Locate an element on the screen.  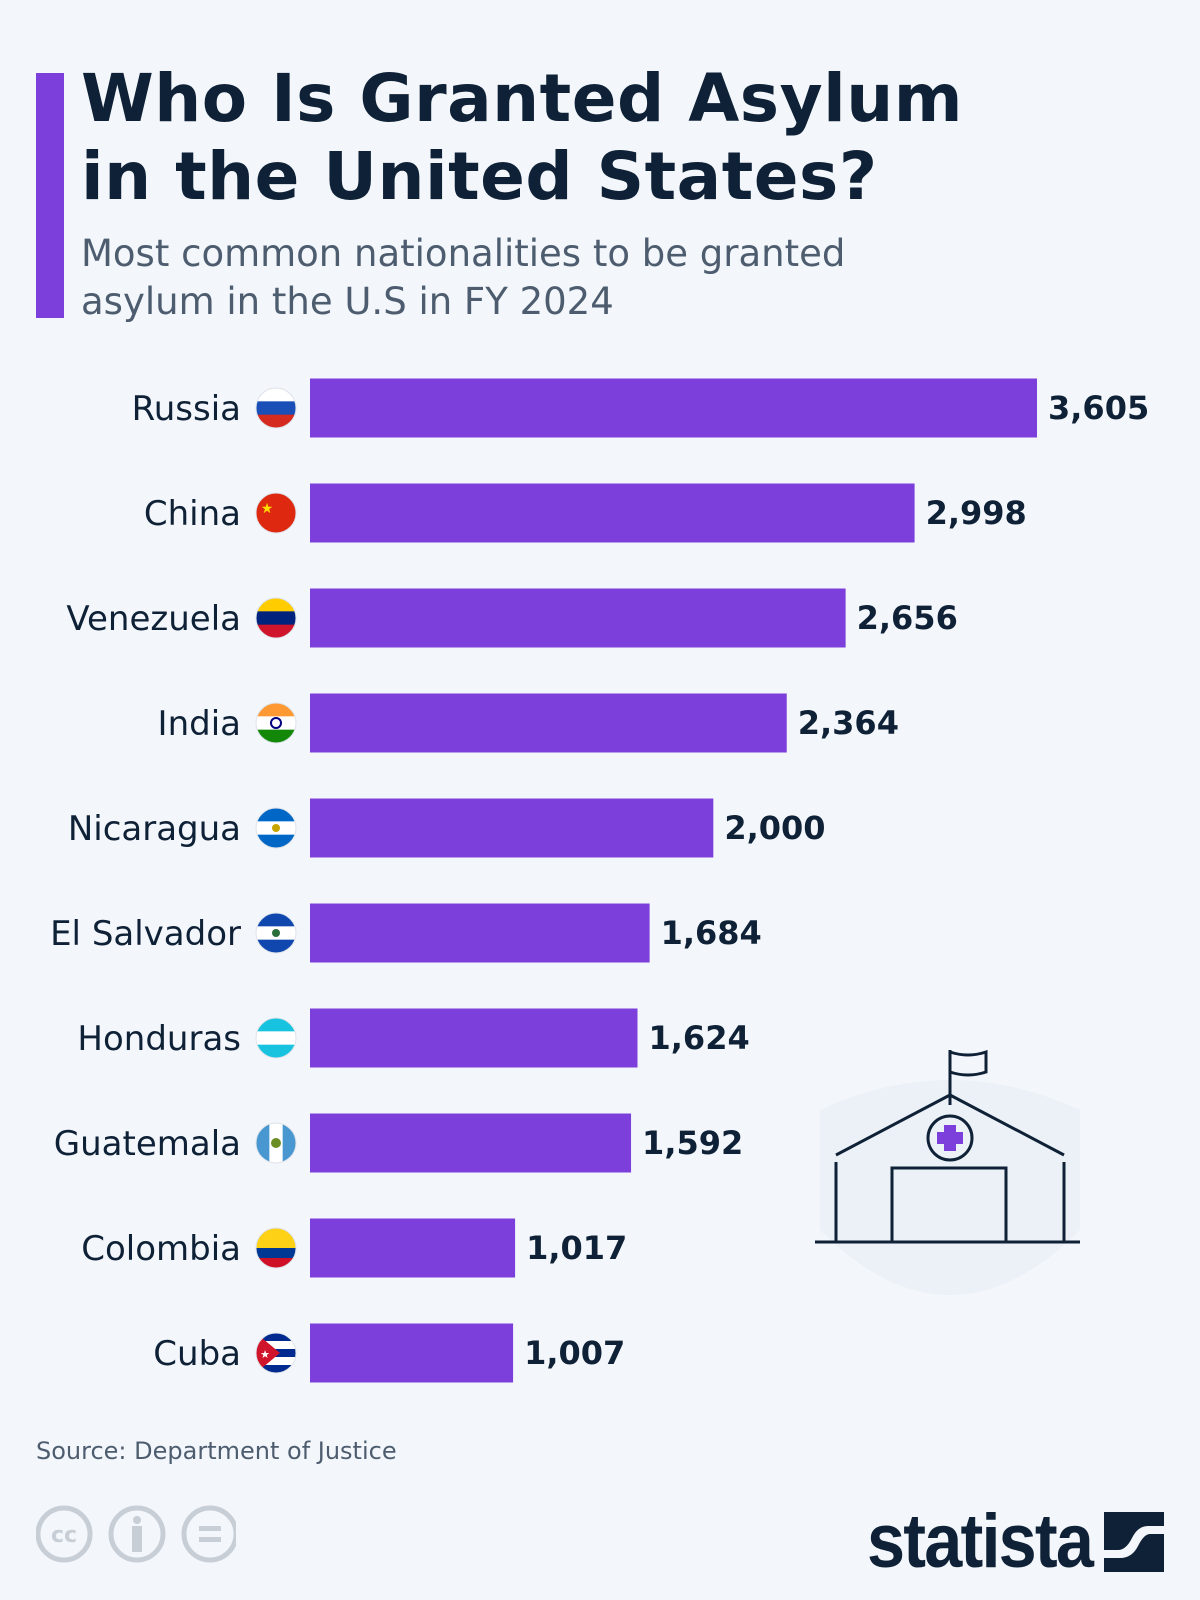
title-line-2: in the United States? is located at coordinates (479, 176).